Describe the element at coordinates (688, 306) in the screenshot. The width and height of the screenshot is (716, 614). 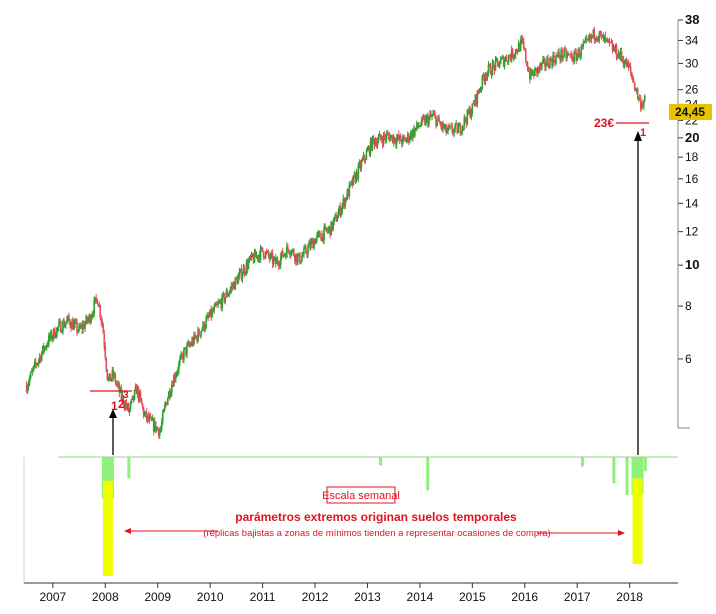
I see `y-tick-label: 8` at that location.